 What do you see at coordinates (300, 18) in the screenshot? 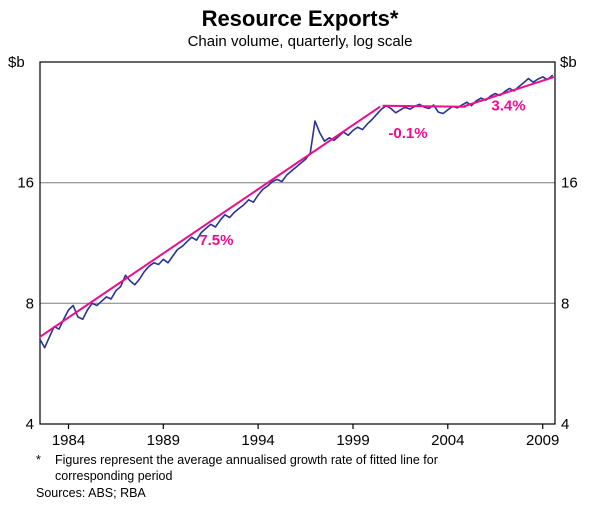
I see `chart-title: Resource Exports*` at bounding box center [300, 18].